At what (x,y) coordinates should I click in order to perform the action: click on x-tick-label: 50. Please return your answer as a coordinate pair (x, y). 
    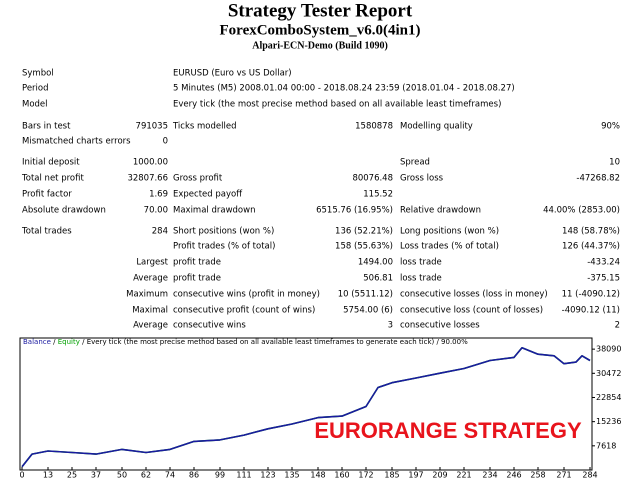
    Looking at the image, I should click on (122, 475).